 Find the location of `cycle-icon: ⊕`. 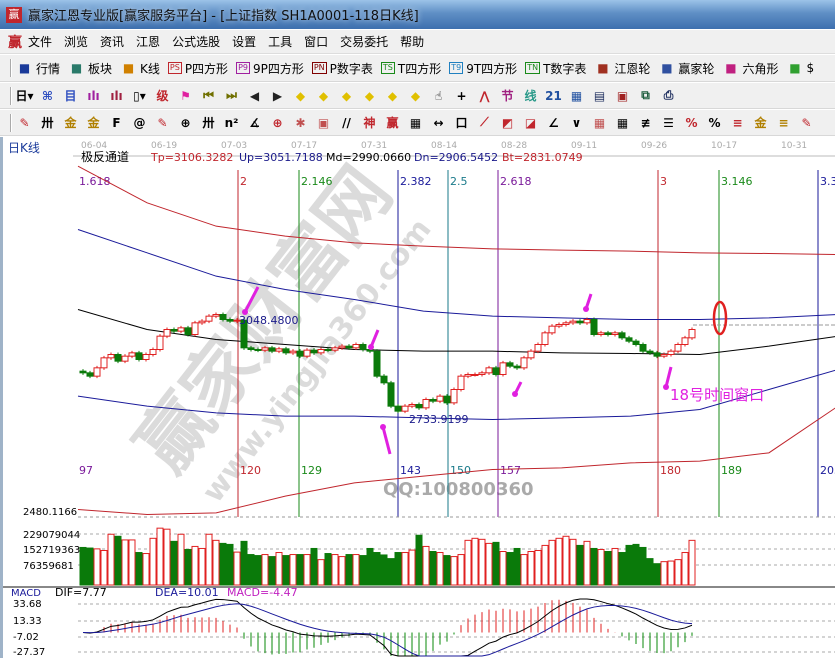

cycle-icon: ⊕ is located at coordinates (185, 122).